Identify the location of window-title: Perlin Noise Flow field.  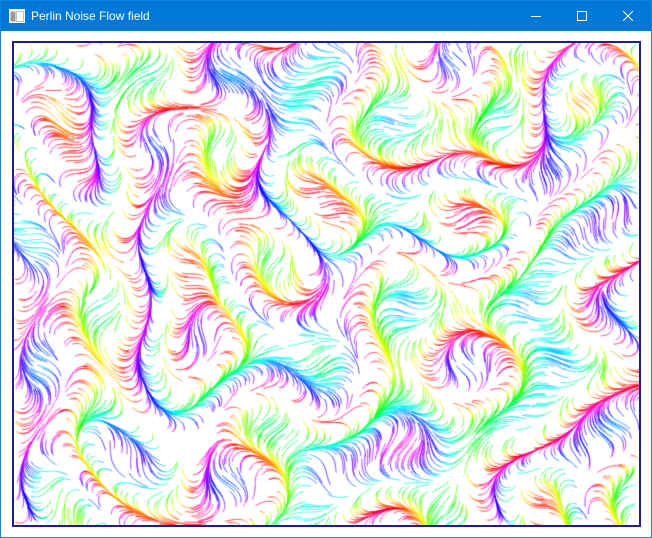
(90, 16).